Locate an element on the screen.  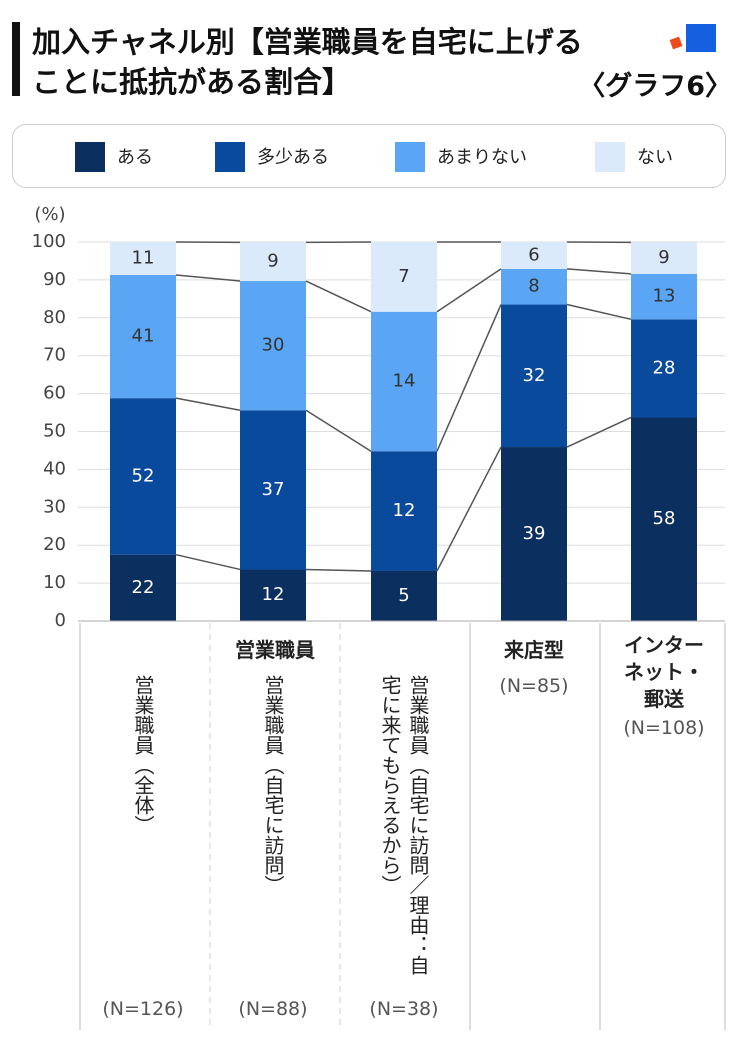
x-tick-label: 営業職員（全体） is located at coordinates (143, 755).